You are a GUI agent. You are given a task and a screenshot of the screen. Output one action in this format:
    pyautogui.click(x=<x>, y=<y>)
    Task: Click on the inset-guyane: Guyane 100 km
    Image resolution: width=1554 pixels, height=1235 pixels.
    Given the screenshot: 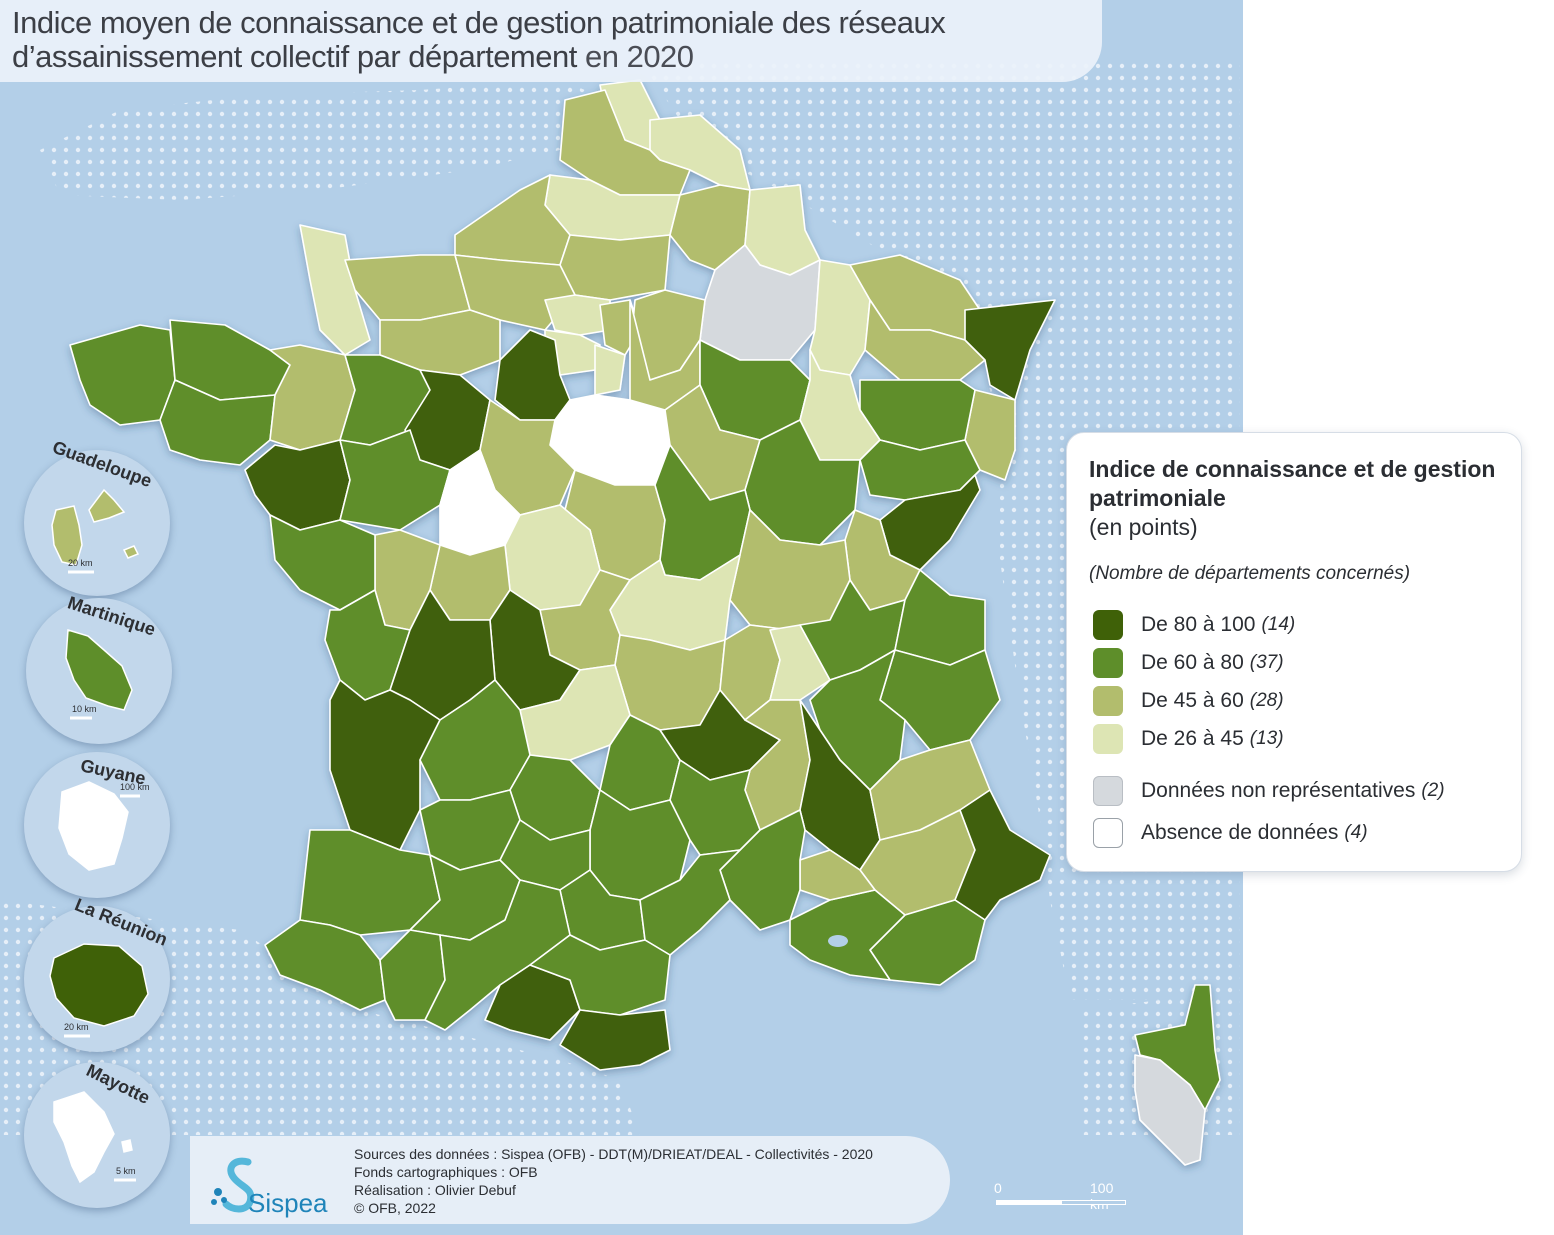 What is the action you would take?
    pyautogui.click(x=97, y=825)
    